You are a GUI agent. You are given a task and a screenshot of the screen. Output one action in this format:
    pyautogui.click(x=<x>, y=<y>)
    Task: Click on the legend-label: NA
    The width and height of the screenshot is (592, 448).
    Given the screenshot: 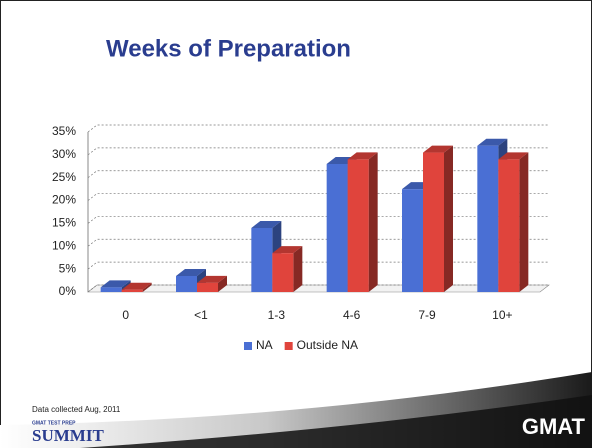 What is the action you would take?
    pyautogui.click(x=264, y=345)
    